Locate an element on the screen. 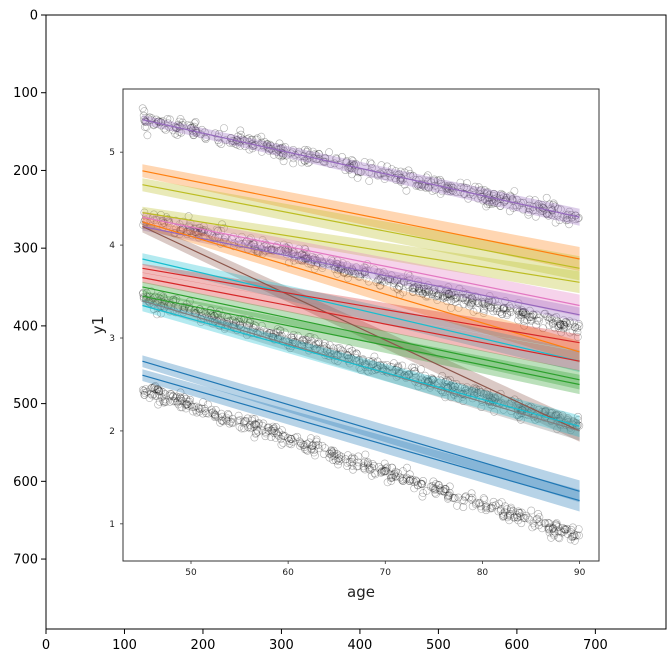 This screenshot has height=664, width=672. y-tick-label: 5 is located at coordinates (112, 153).